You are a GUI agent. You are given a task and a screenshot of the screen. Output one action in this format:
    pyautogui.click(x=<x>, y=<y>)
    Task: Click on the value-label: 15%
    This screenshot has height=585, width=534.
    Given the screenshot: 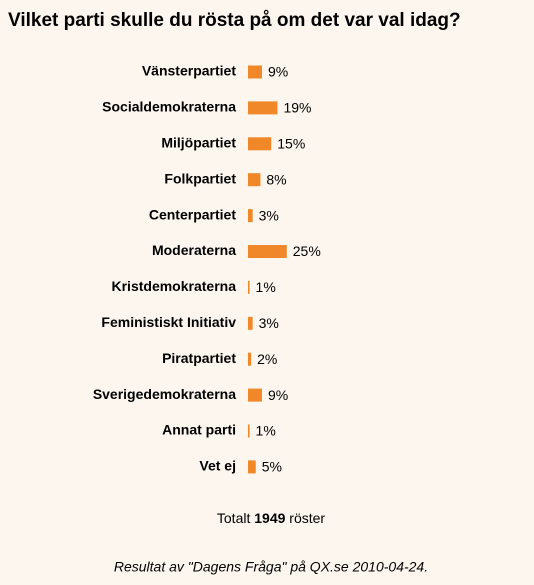 What is the action you would take?
    pyautogui.click(x=291, y=144)
    